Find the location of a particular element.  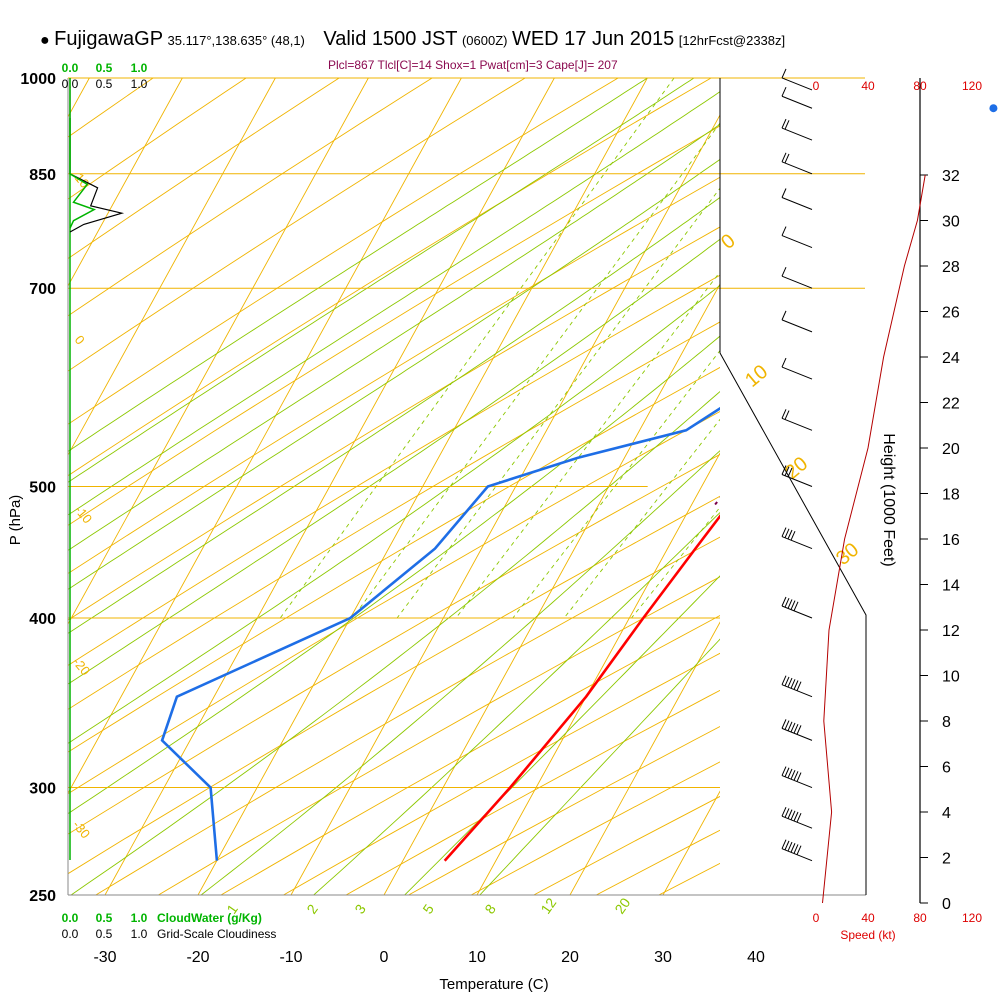

speed-tick-bottom: 80 is located at coordinates (920, 918).